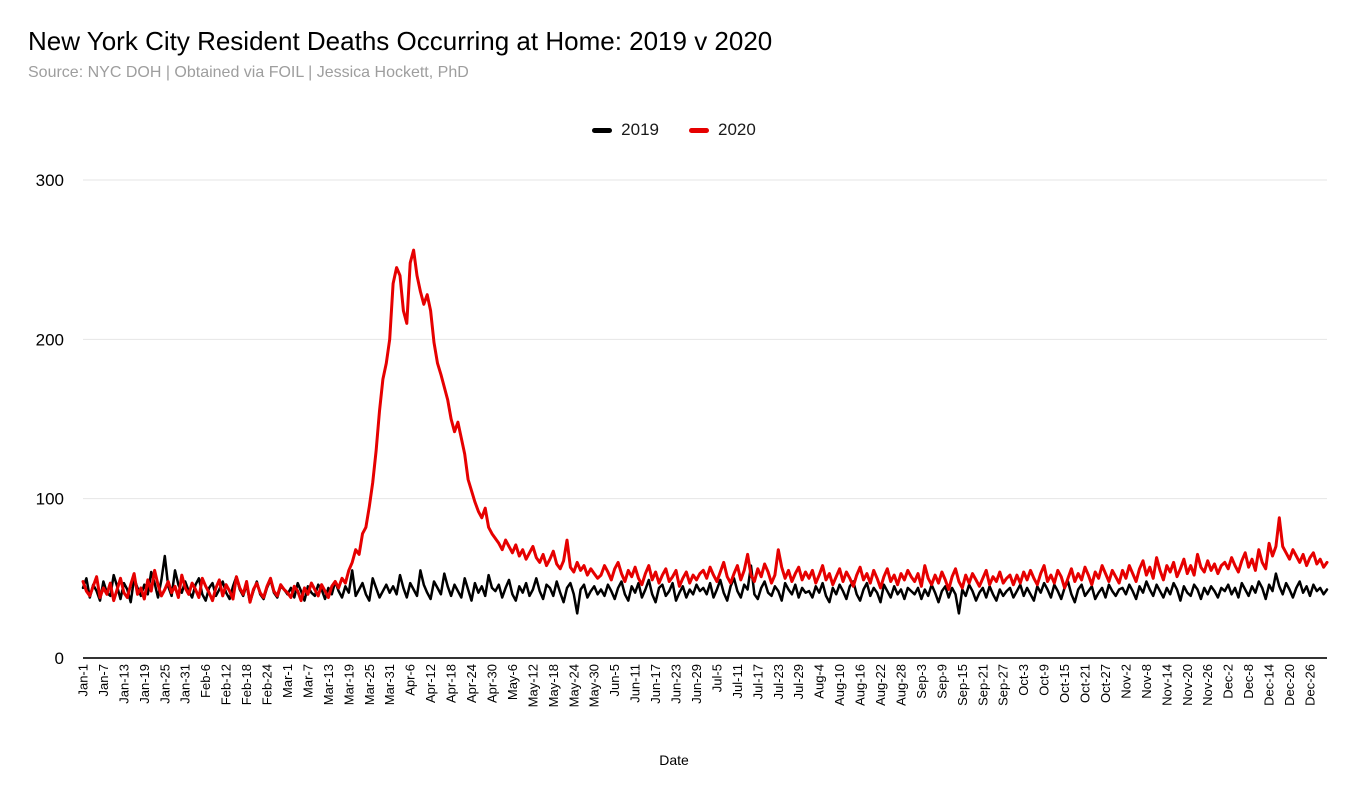 The width and height of the screenshot is (1348, 798). Describe the element at coordinates (716, 678) in the screenshot. I see `svg-text: Jul-5` at that location.